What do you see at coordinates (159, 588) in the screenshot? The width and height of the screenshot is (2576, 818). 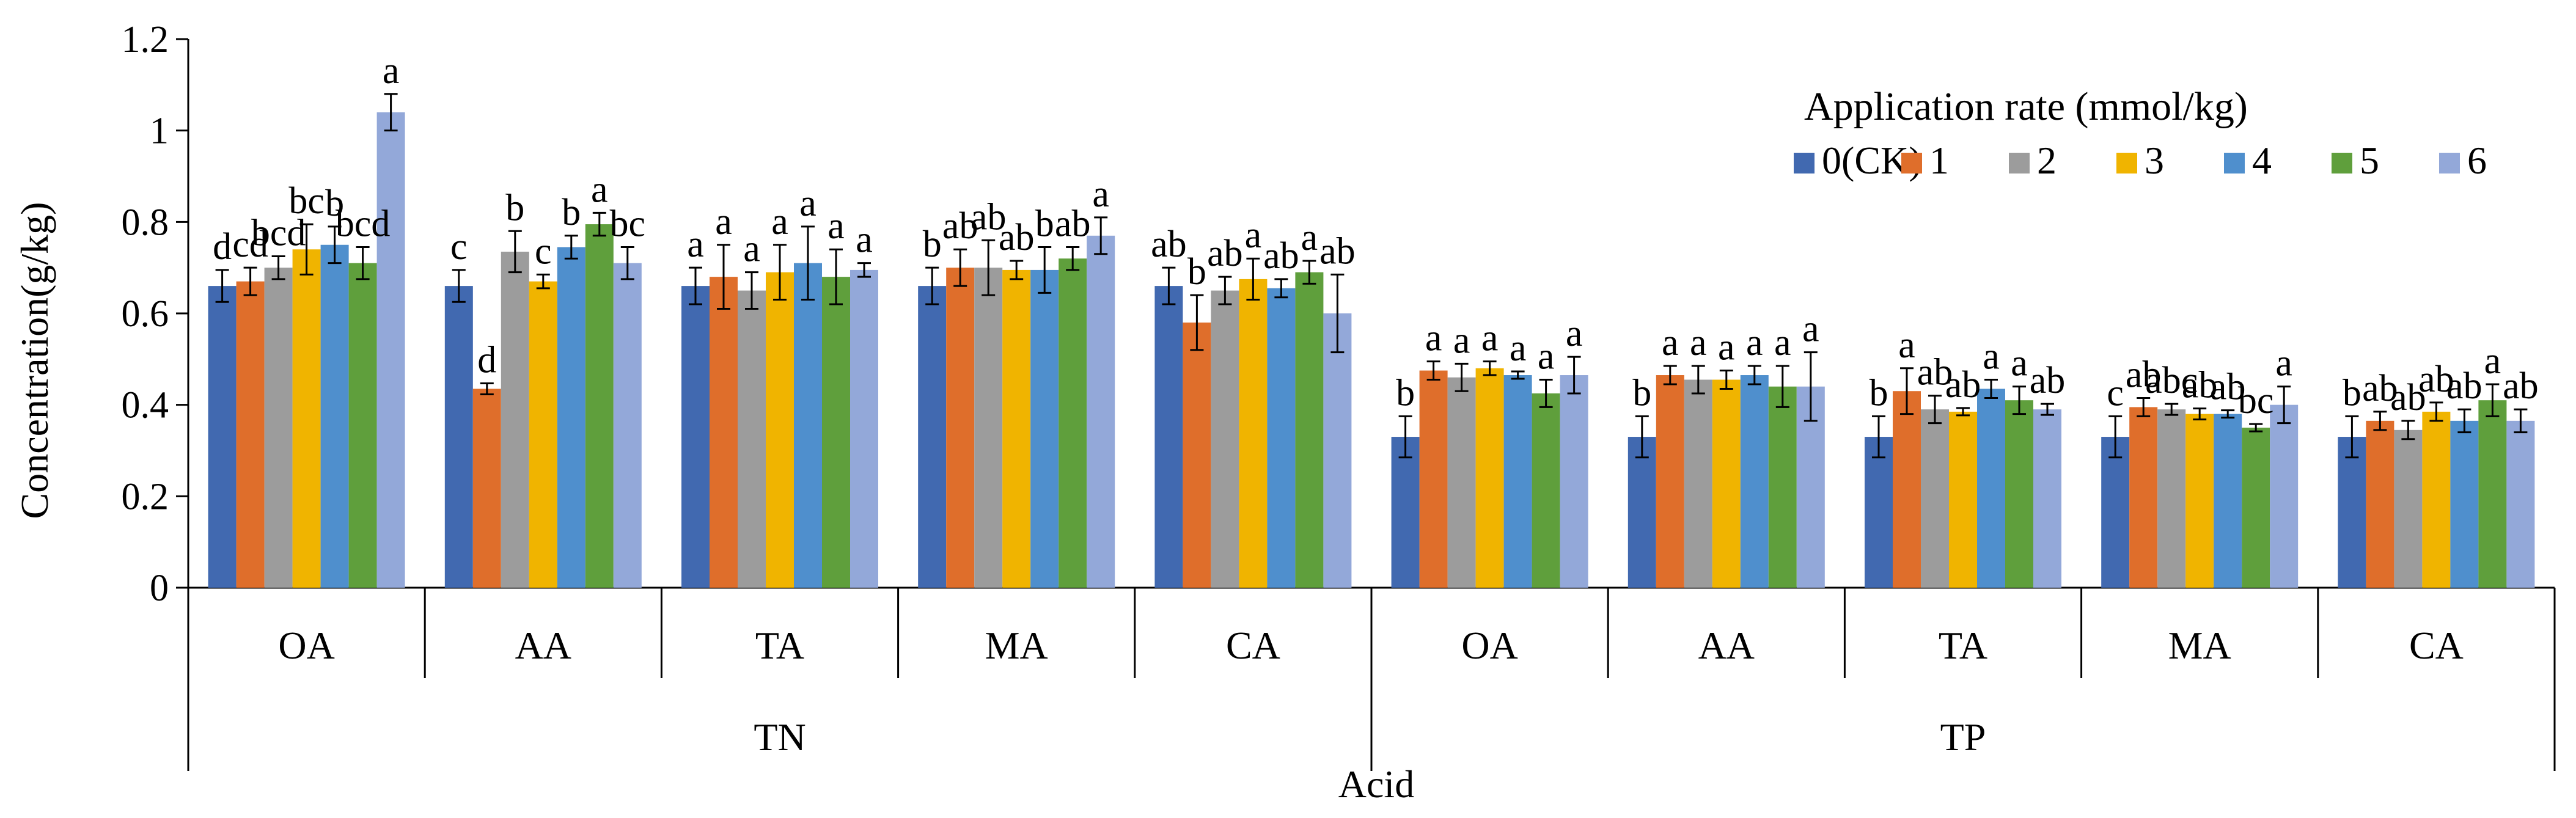 I see `y-tick-label: 0` at bounding box center [159, 588].